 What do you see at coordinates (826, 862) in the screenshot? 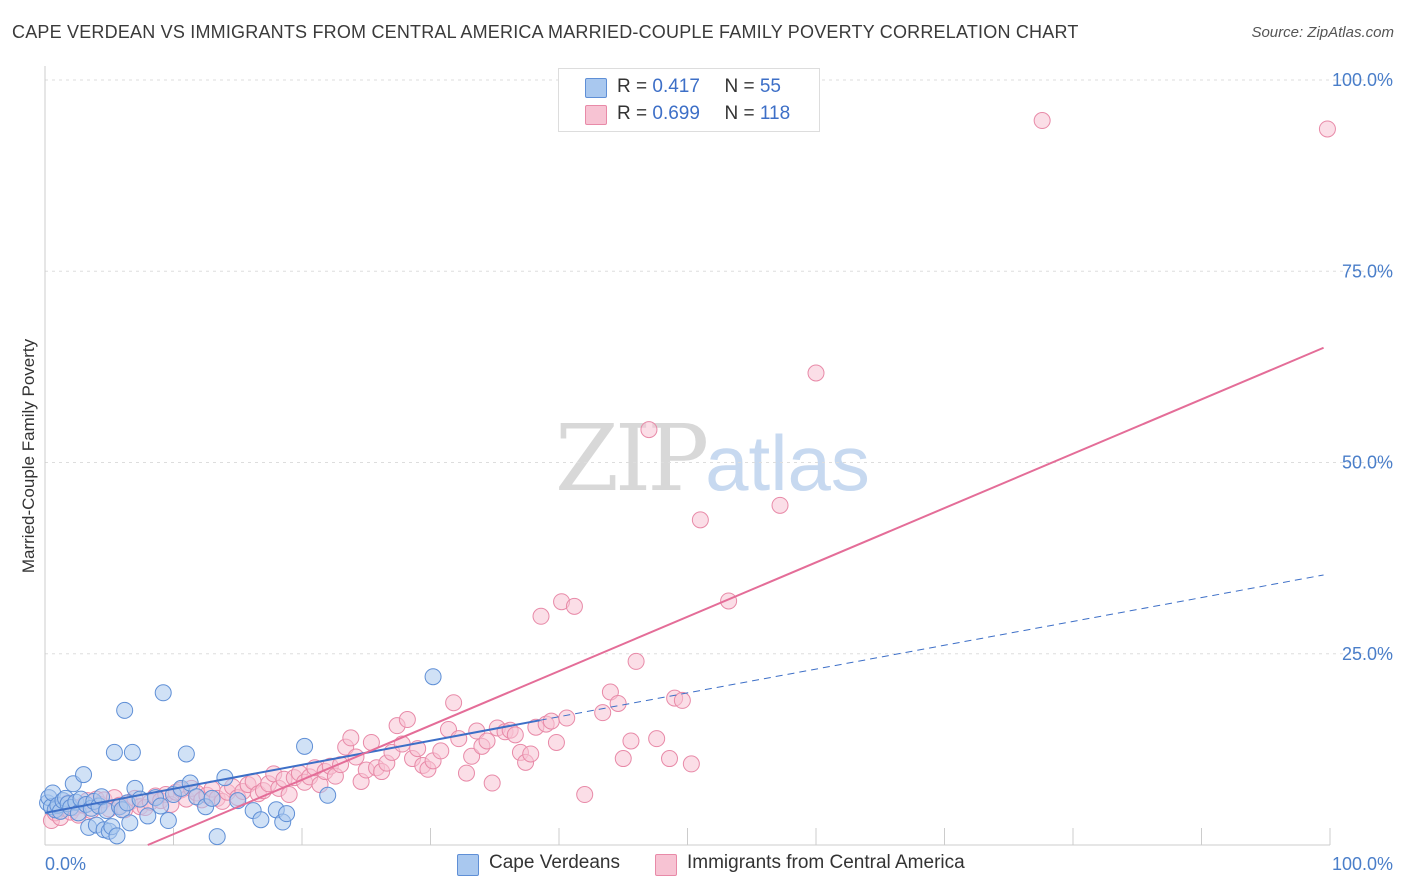
I see `bottom-legend-label-pink: Immigrants from Central America` at bounding box center [826, 862].